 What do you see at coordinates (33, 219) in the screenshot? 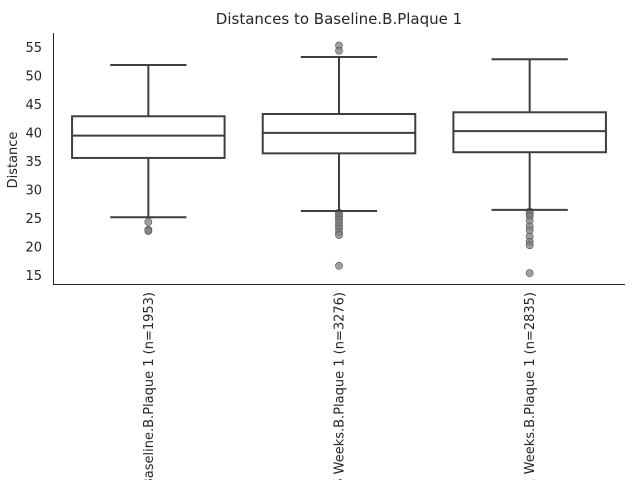
I see `y-tick-label: 25` at bounding box center [33, 219].